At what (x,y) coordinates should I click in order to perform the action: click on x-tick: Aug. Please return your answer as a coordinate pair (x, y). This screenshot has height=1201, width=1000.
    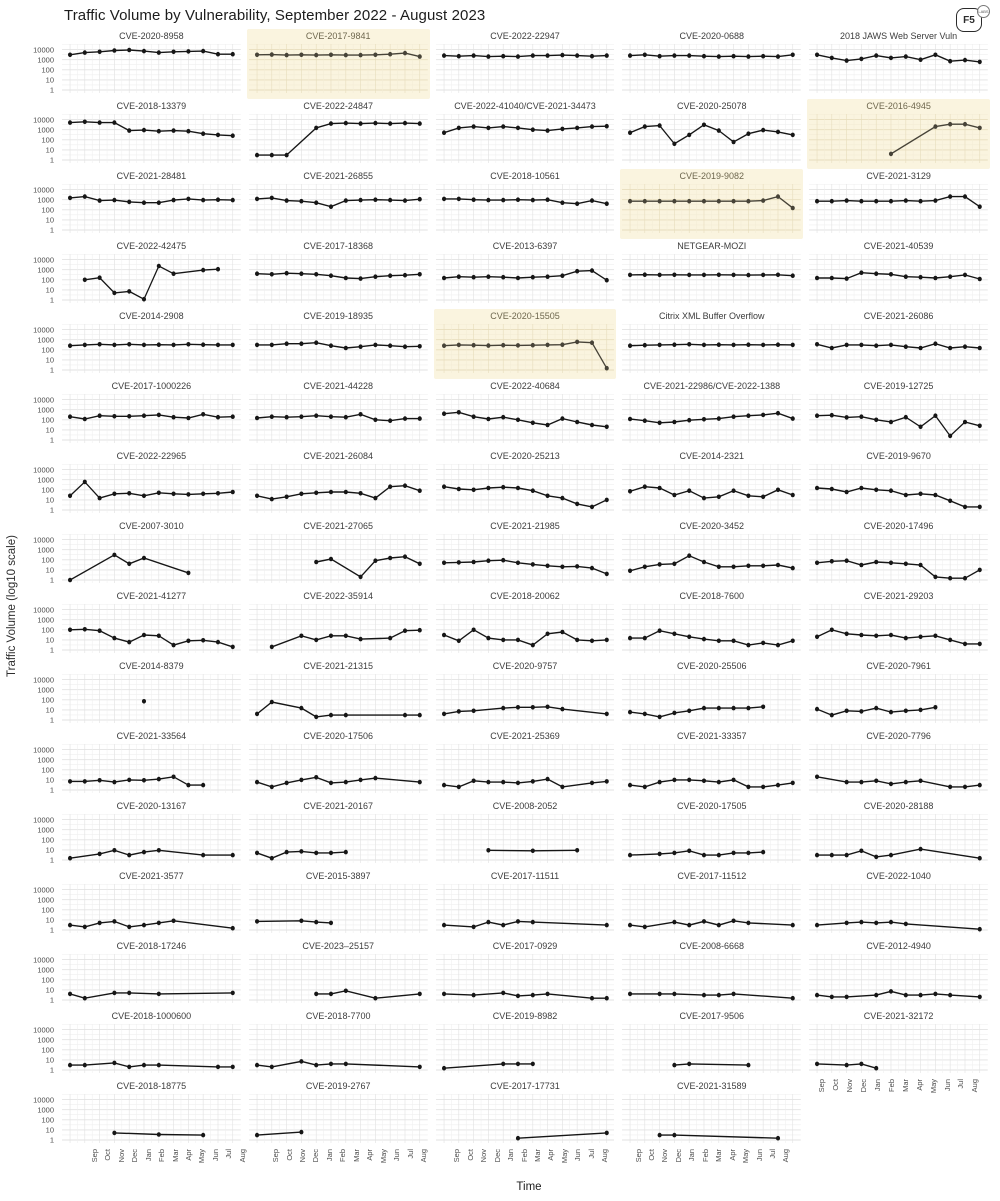
    Looking at the image, I should click on (423, 1164).